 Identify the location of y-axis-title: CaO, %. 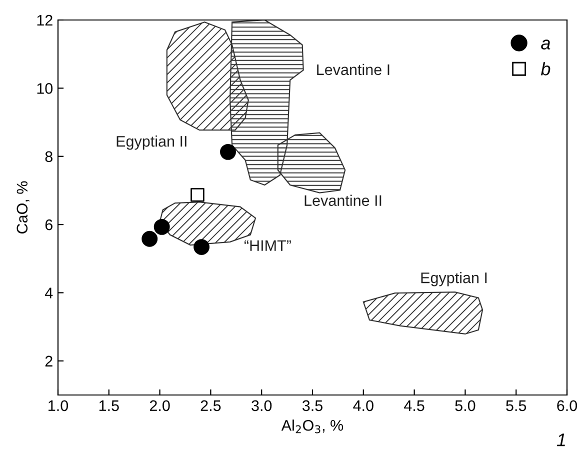
(23, 207).